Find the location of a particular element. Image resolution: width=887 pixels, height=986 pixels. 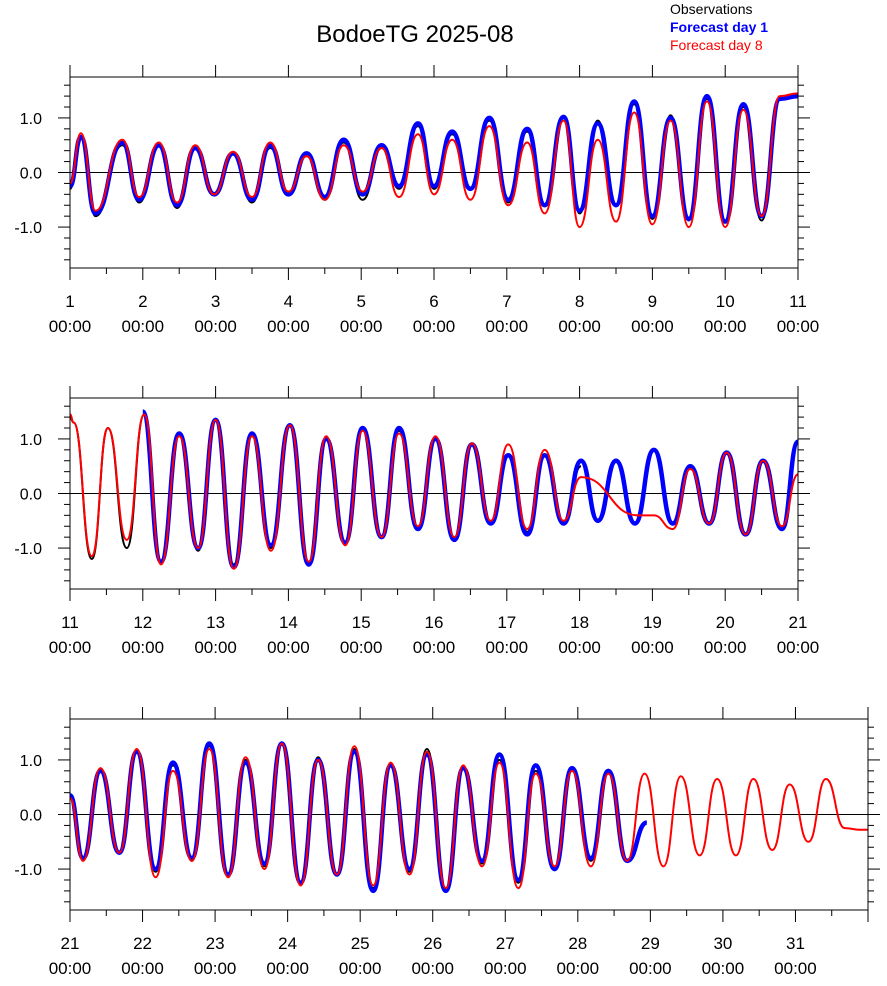

xtick-label-day: 2 is located at coordinates (142, 301).